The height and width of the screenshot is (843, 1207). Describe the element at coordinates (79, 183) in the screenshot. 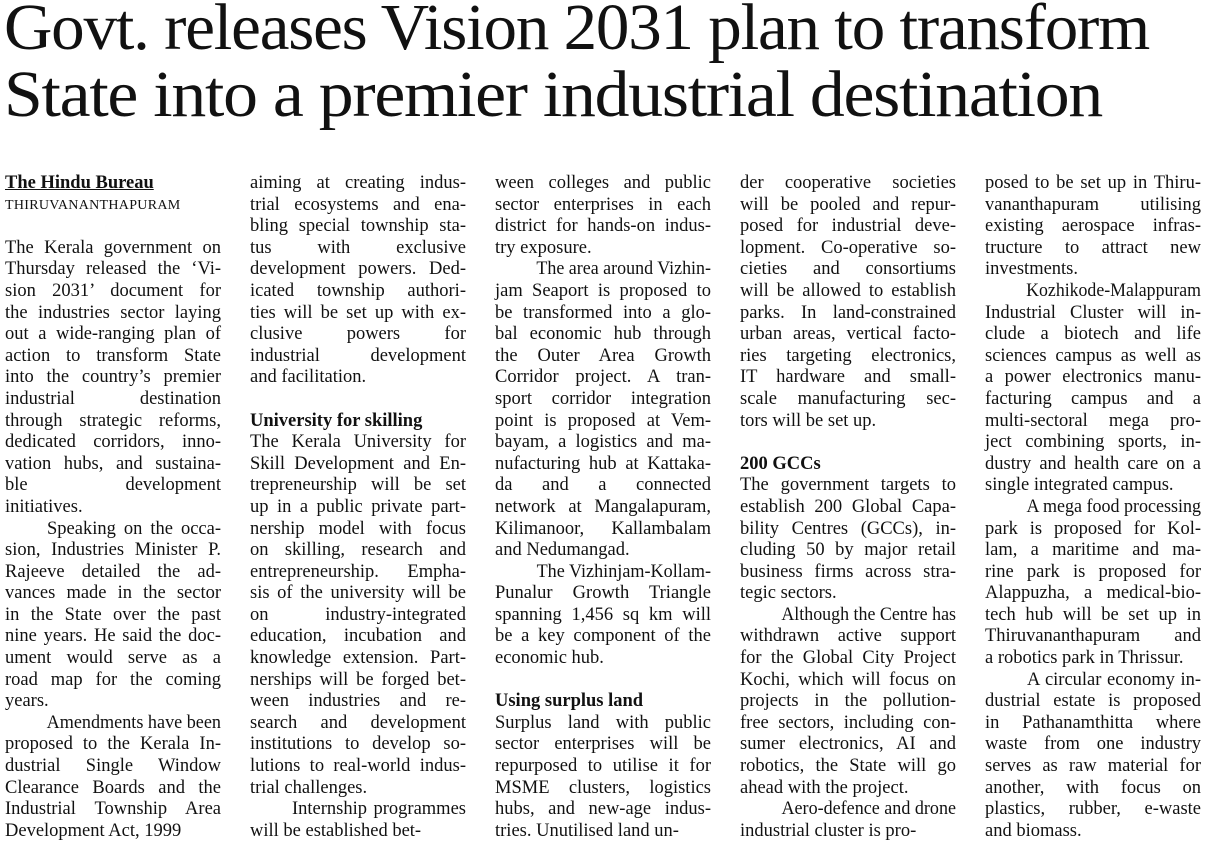

I see `byline-author: The Hindu Bureau` at that location.